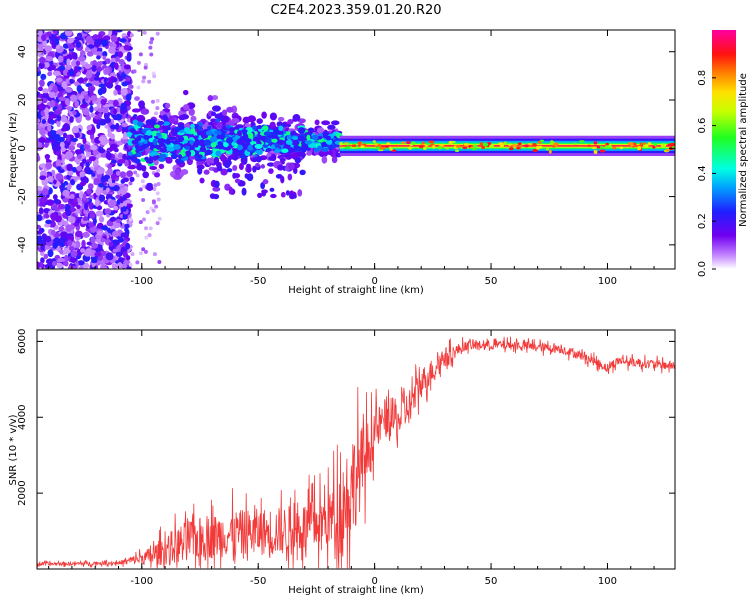  What do you see at coordinates (22, 100) in the screenshot?
I see `y-tick-label: 20` at bounding box center [22, 100].